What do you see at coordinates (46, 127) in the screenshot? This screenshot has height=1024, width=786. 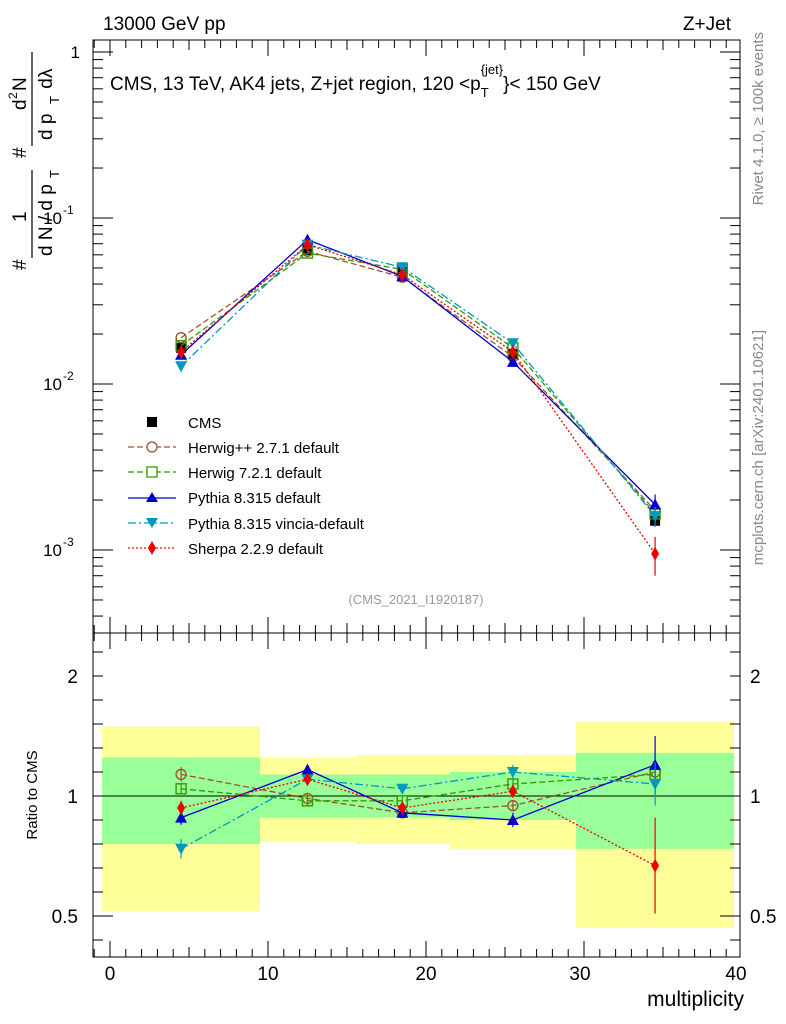 I see `y-label-denominator-2: d p` at bounding box center [46, 127].